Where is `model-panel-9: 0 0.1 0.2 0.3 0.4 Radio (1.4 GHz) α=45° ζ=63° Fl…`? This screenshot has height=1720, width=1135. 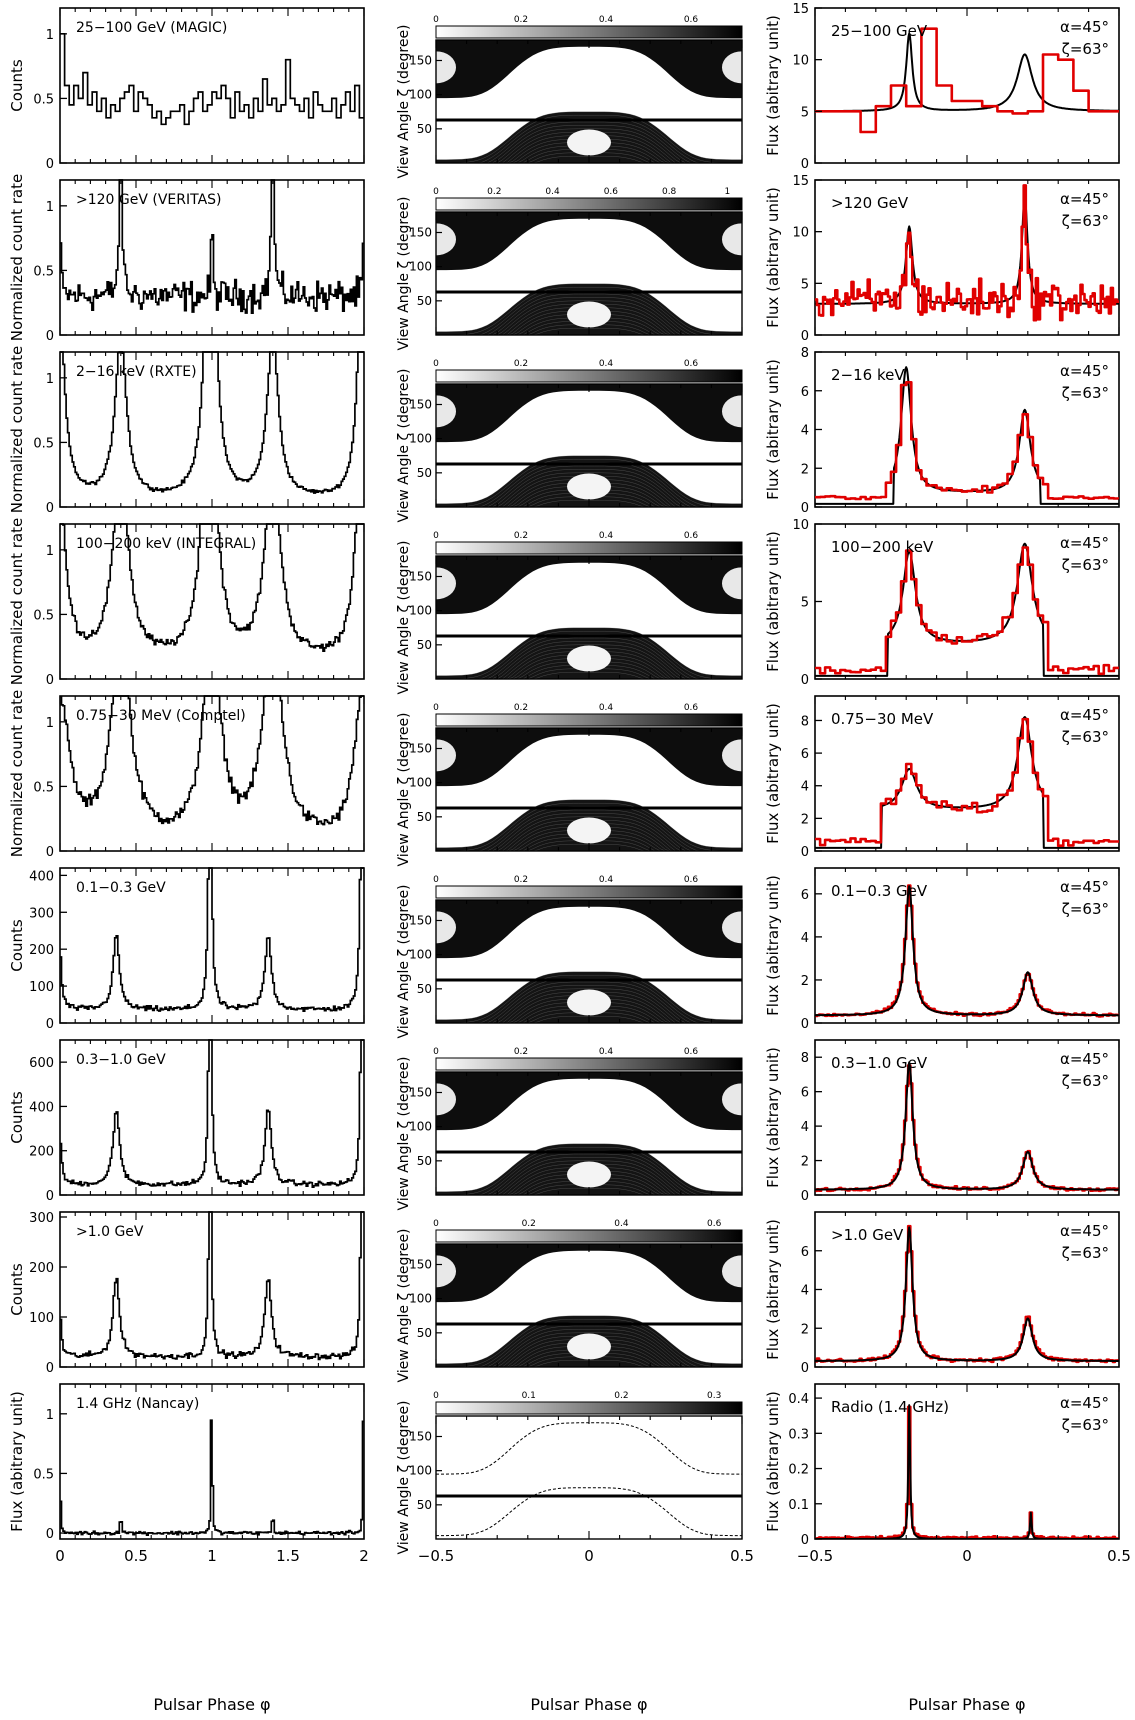
model-panel-9: 0 0.1 0.2 0.3 0.4 Radio (1.4 GHz) α=45° ζ=63° Fl… is located at coordinates (947, 1474).